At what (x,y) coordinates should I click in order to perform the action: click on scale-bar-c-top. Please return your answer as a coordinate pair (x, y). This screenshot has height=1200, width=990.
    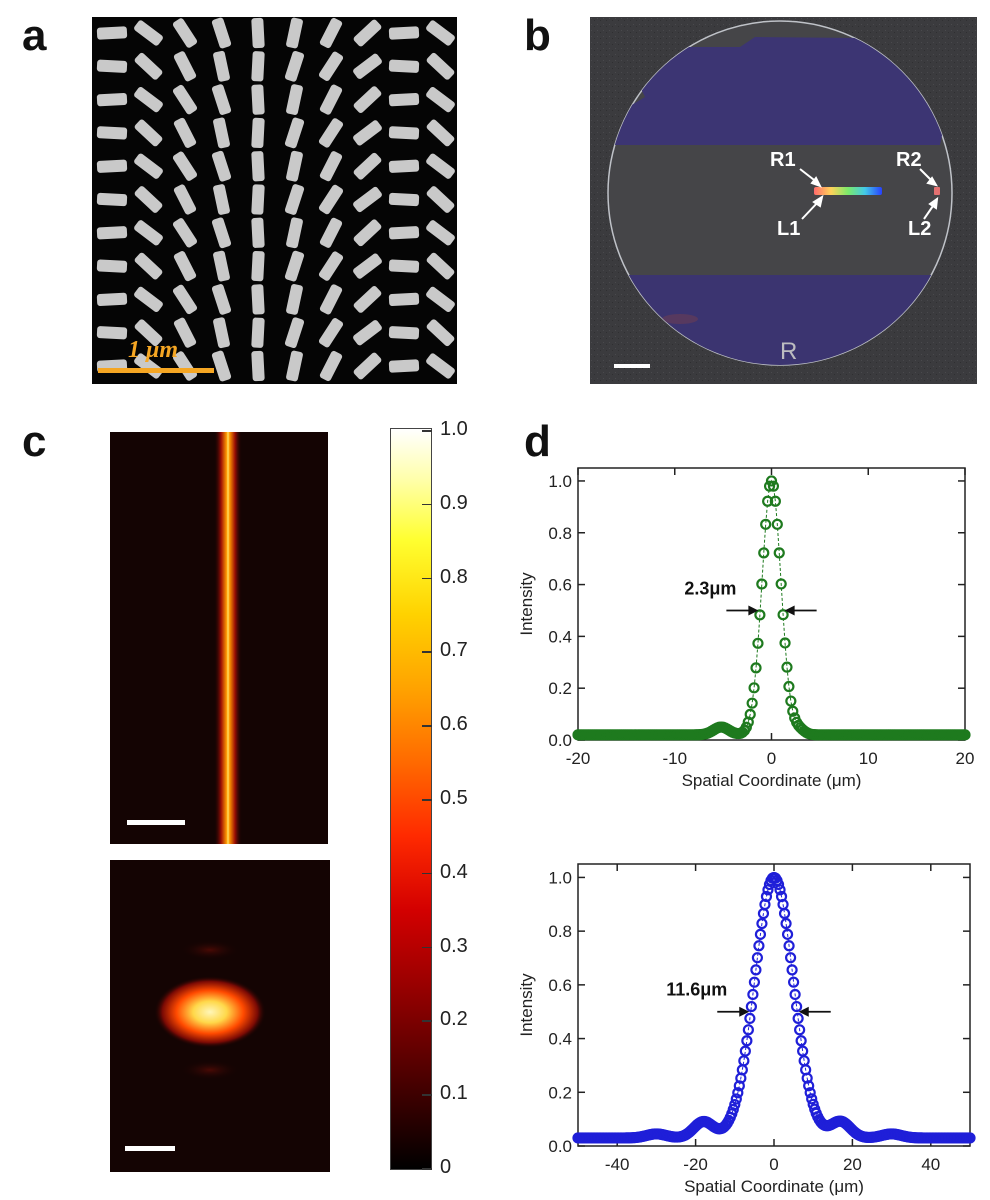
    Looking at the image, I should click on (156, 822).